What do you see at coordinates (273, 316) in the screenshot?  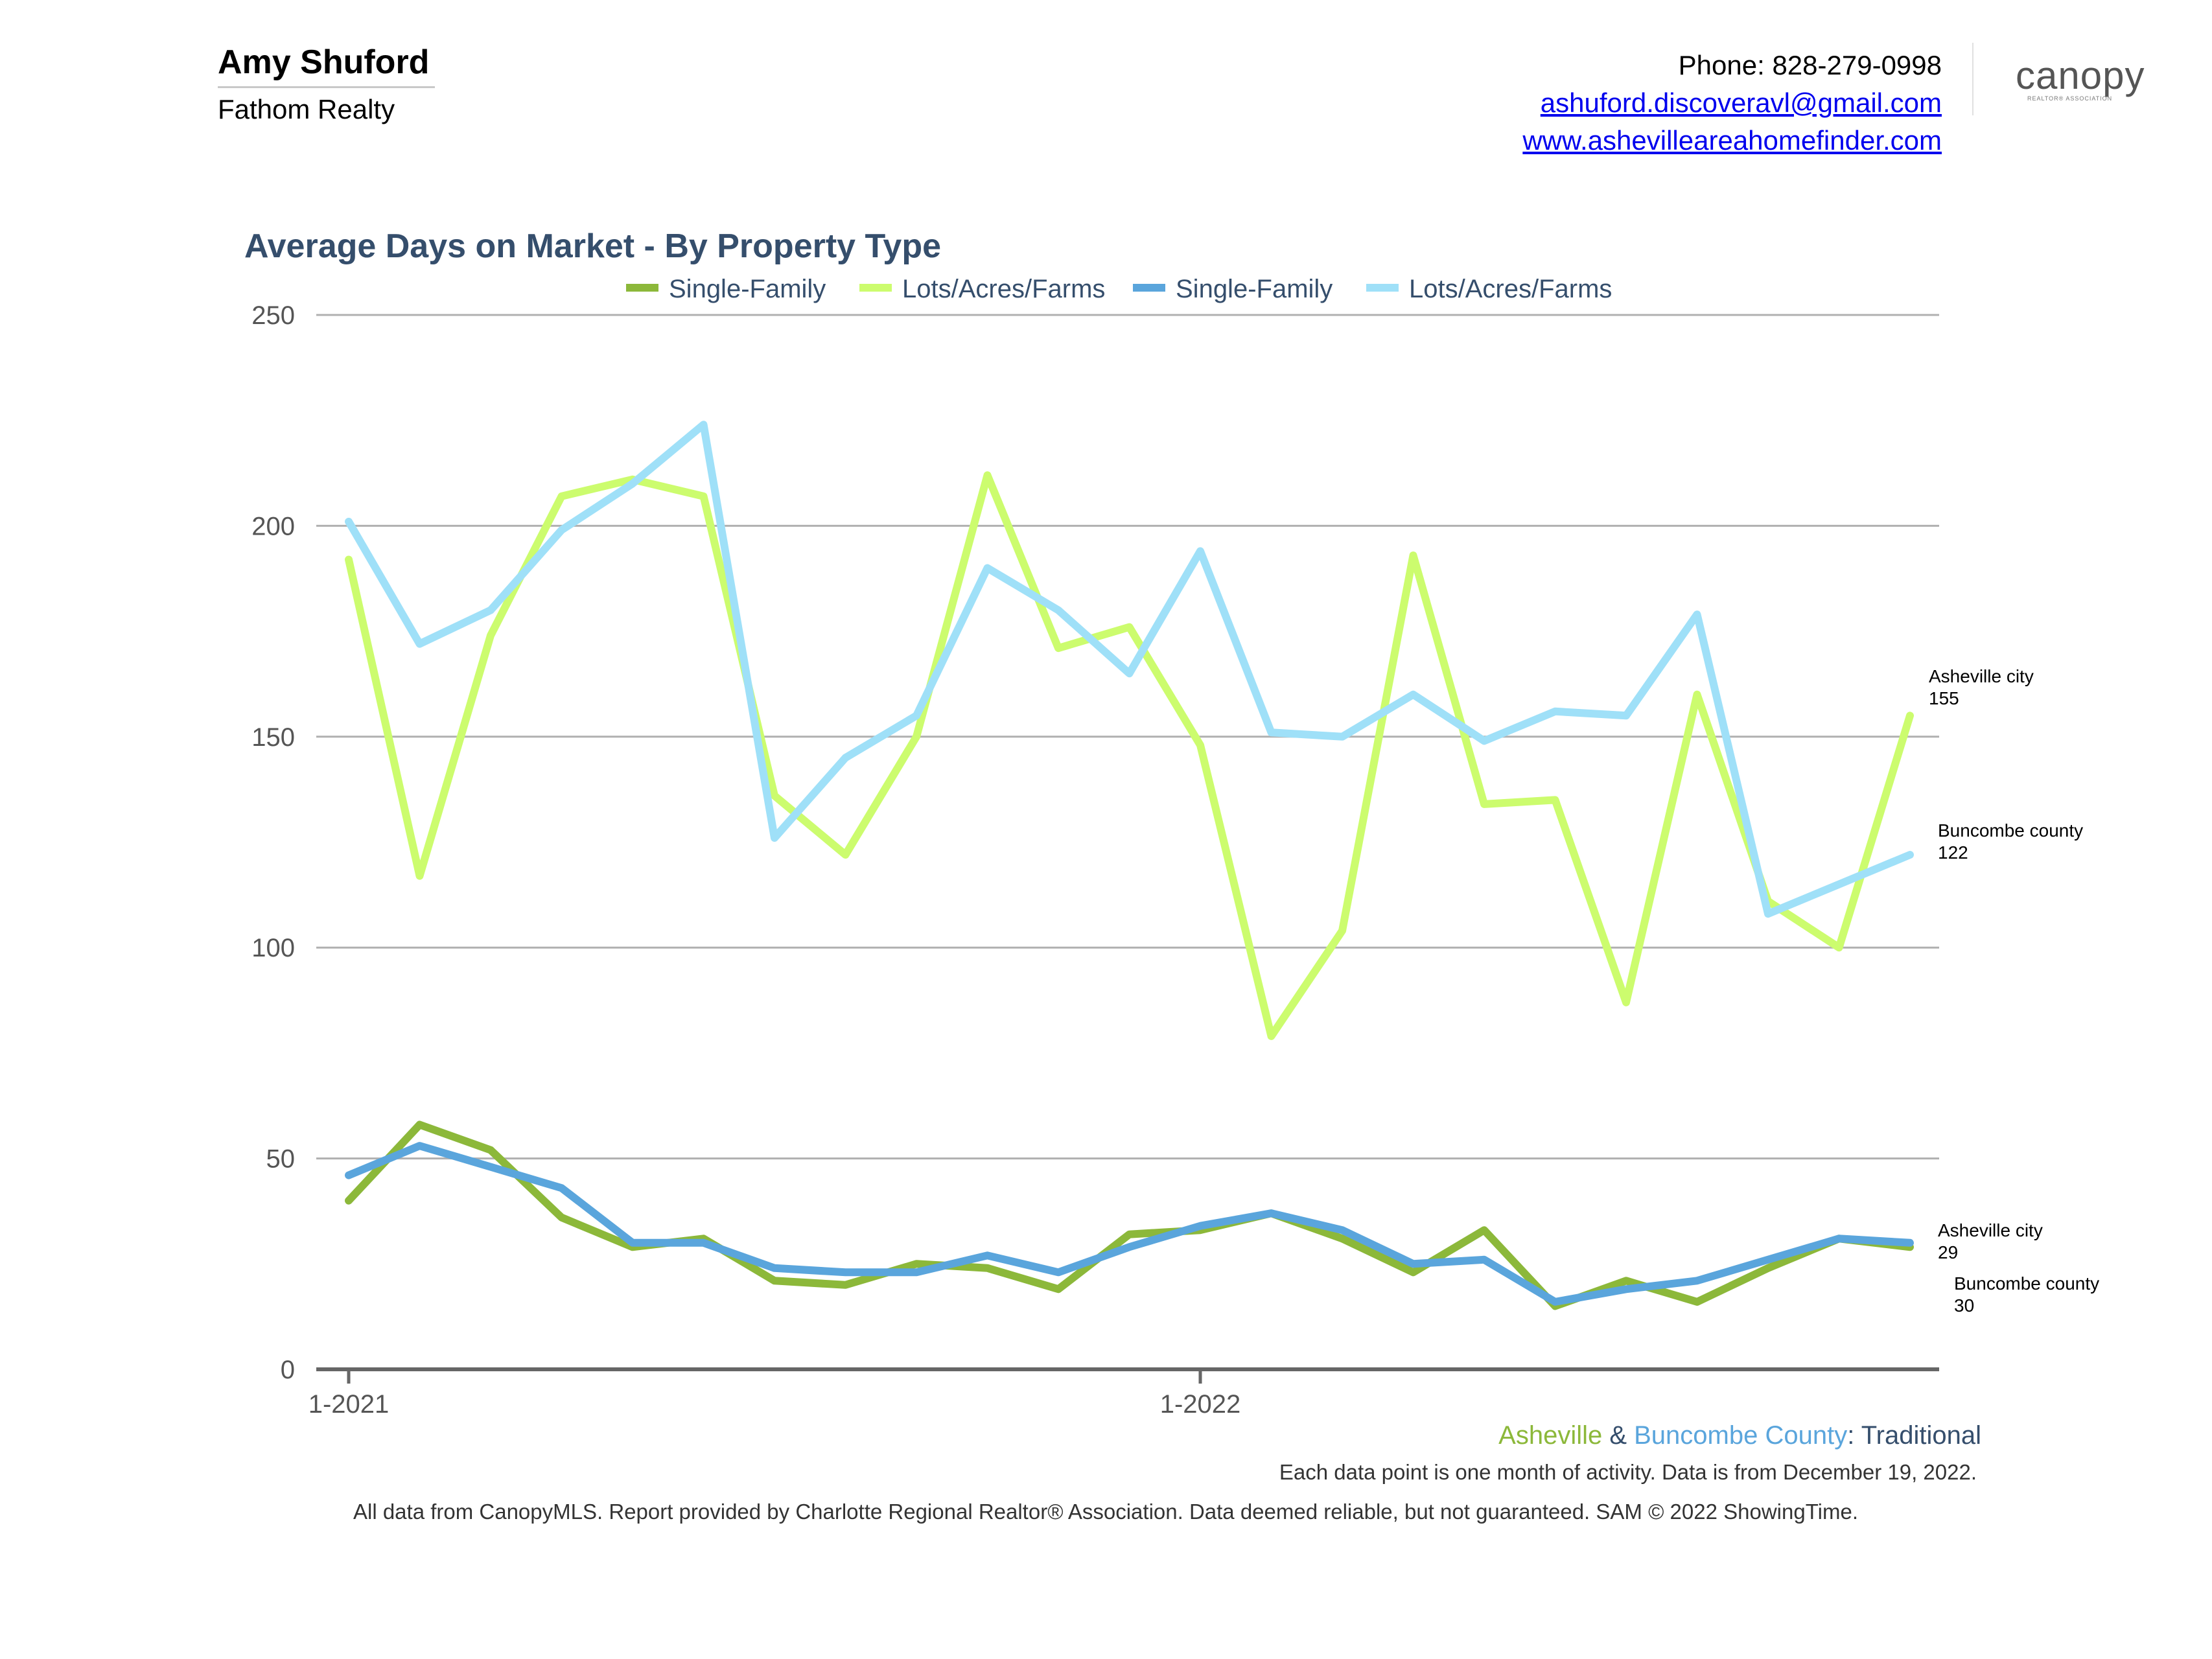 I see `y-tick-label-250: 250` at bounding box center [273, 316].